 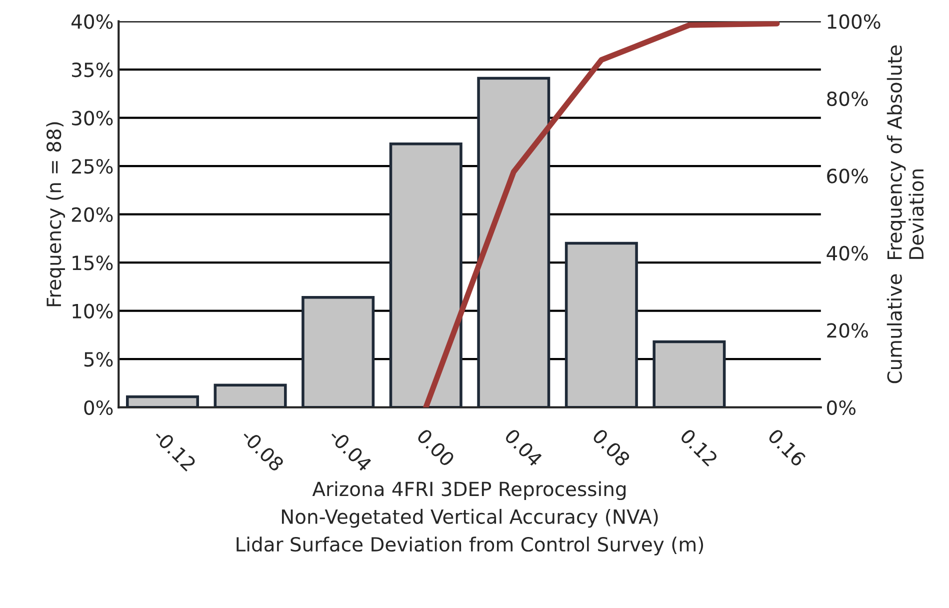 What do you see at coordinates (92, 21) in the screenshot?
I see `y-tick-label: 40%` at bounding box center [92, 21].